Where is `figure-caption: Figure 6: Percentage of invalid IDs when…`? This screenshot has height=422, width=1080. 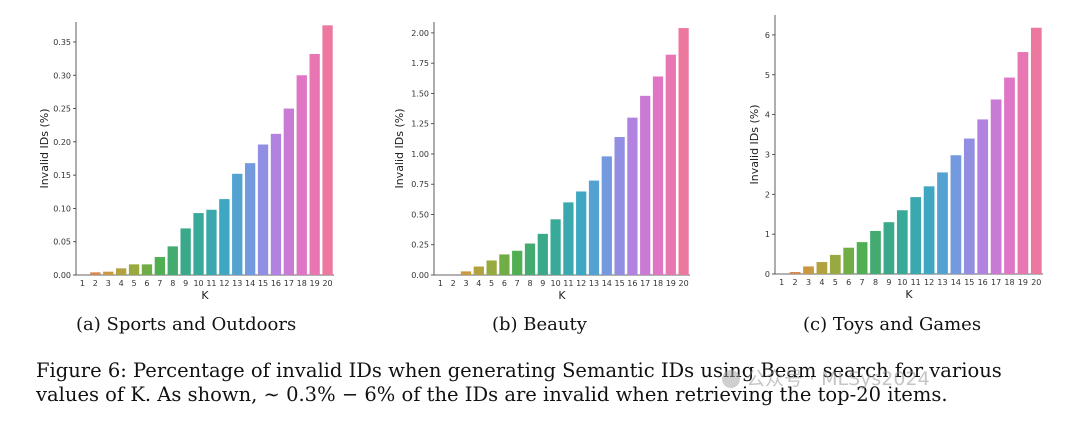
figure-caption: Figure 6: Percentage of invalid IDs when… is located at coordinates (546, 383).